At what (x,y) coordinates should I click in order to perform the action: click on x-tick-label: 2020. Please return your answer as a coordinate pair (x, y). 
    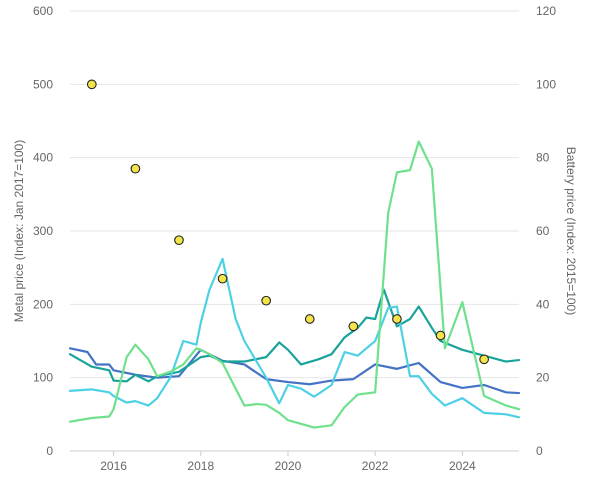
    Looking at the image, I should click on (288, 466).